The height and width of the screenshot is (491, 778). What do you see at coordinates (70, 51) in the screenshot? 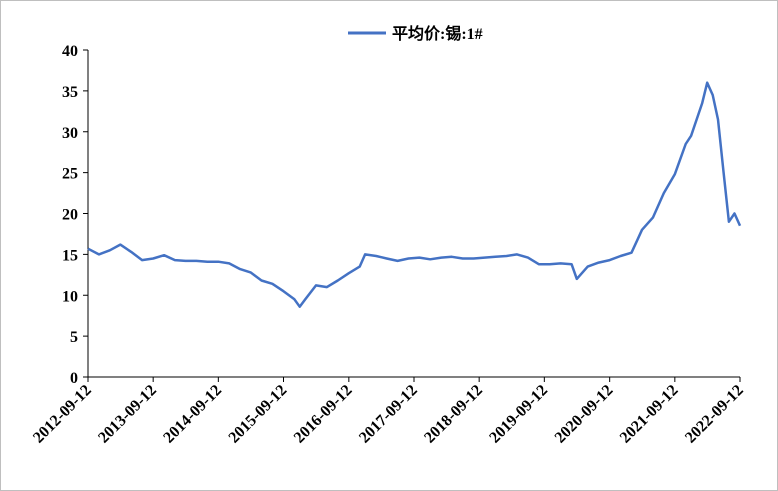
I see `y-tick-label: 40` at bounding box center [70, 51].